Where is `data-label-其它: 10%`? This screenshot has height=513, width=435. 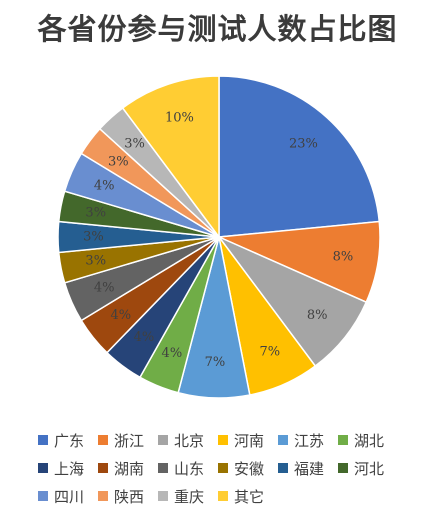
data-label-其它: 10% is located at coordinates (179, 117).